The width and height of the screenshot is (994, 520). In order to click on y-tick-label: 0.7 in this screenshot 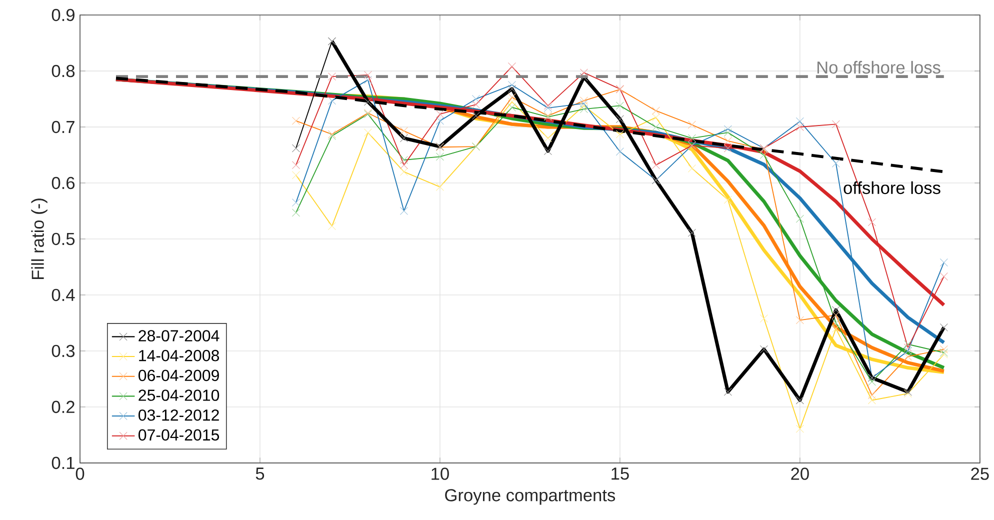, I will do `click(63, 127)`.